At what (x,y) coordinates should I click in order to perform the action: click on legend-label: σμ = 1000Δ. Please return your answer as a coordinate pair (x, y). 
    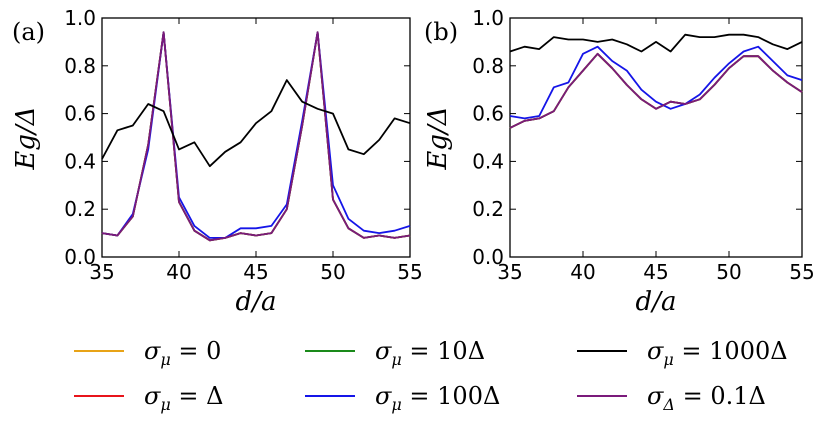
    Looking at the image, I should click on (717, 353).